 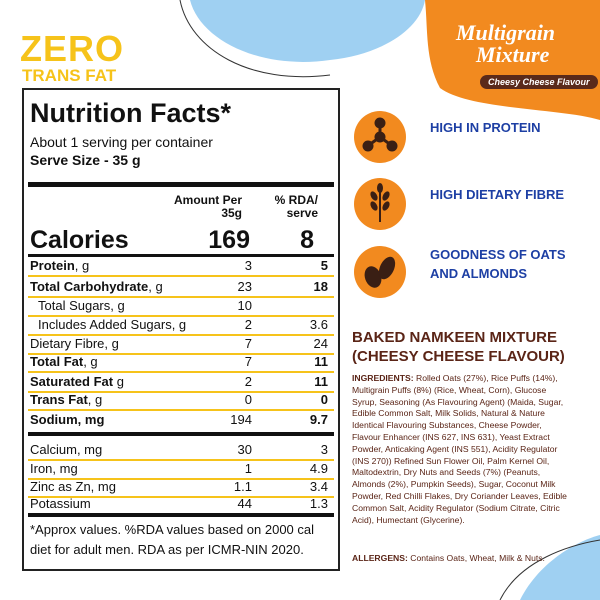 I want to click on nutrient-name: Zinc as Zn, mg, so click(x=73, y=486).